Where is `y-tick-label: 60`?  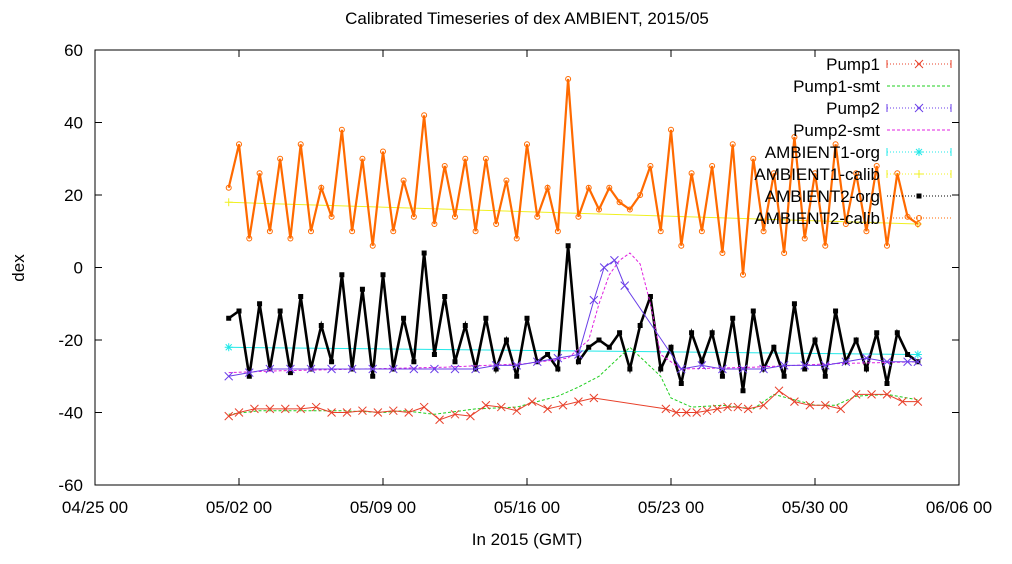
y-tick-label: 60 is located at coordinates (73, 50).